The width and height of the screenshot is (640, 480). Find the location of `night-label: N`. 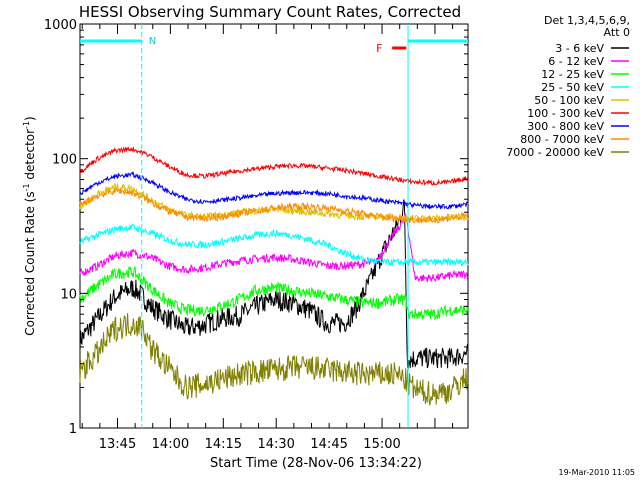

night-label: N is located at coordinates (152, 41).